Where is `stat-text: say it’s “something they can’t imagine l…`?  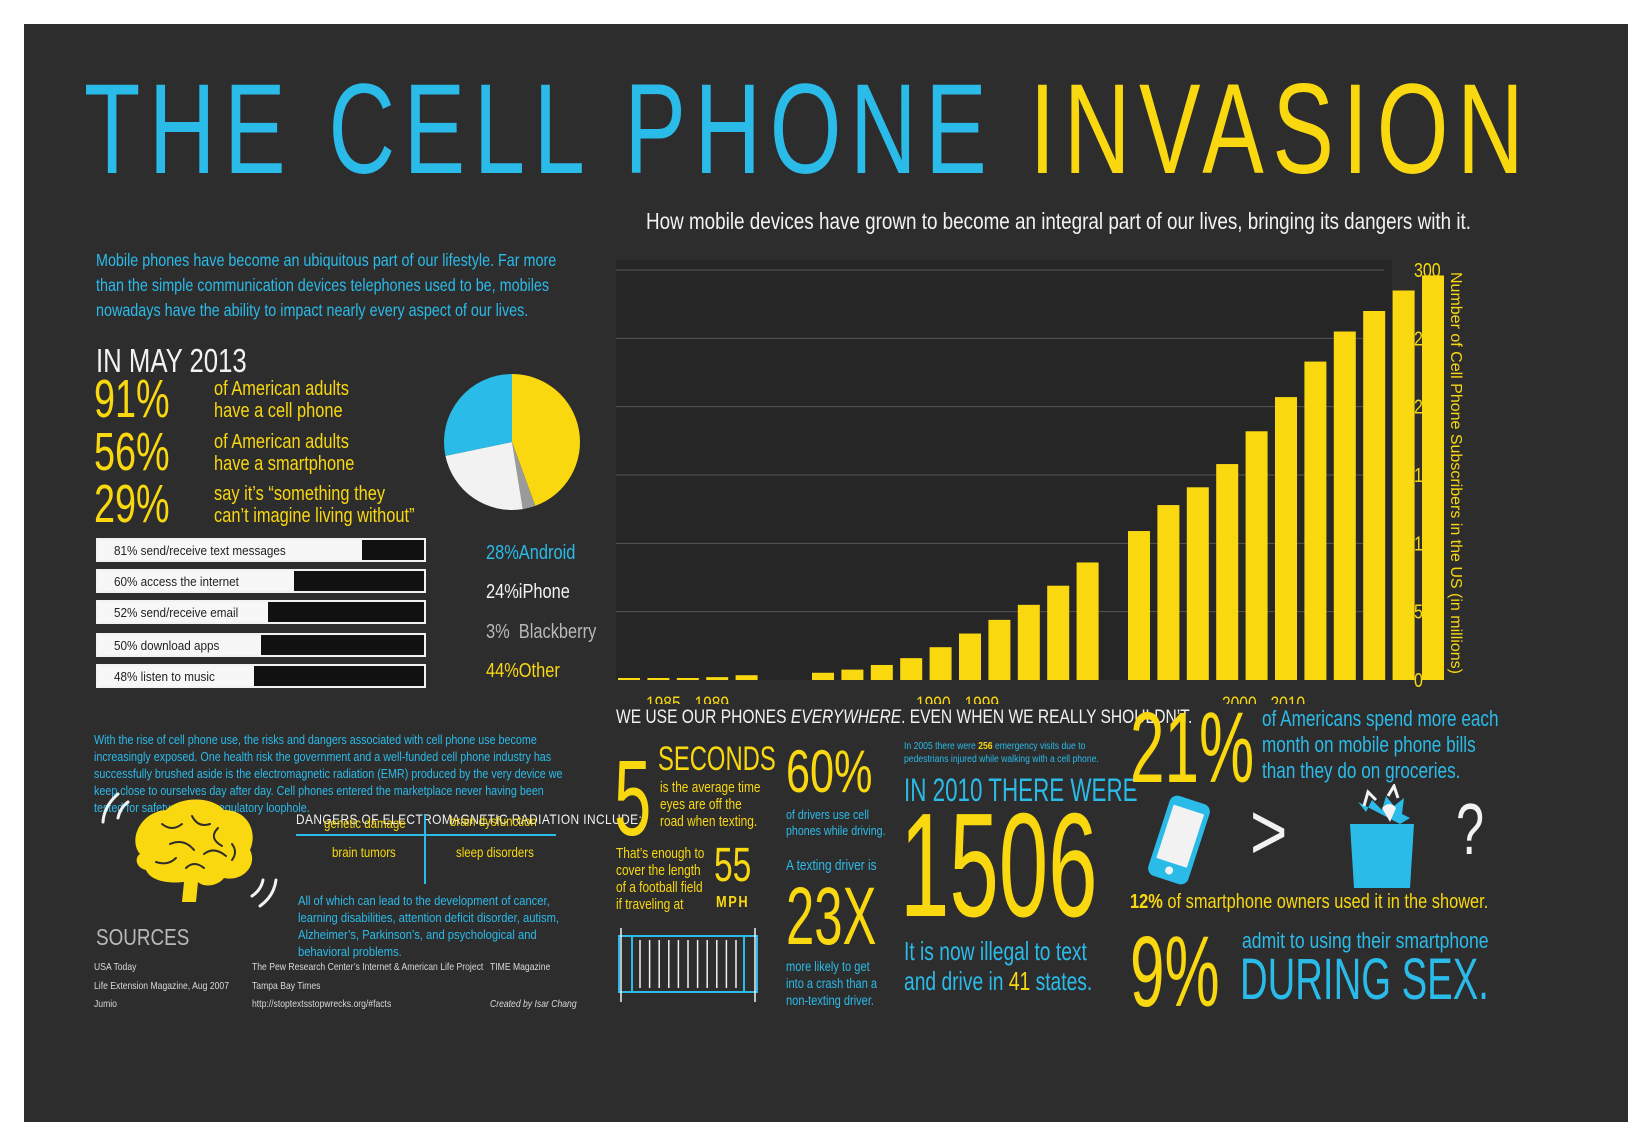
stat-text: say it’s “something they can’t imagine l… is located at coordinates (314, 505).